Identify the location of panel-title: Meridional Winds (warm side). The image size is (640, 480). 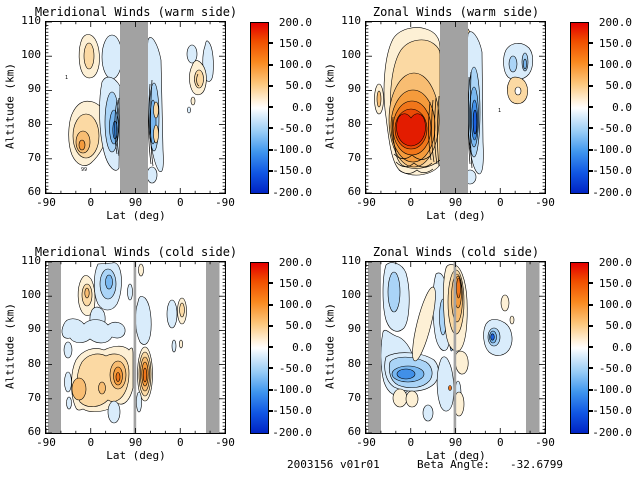
(136, 12).